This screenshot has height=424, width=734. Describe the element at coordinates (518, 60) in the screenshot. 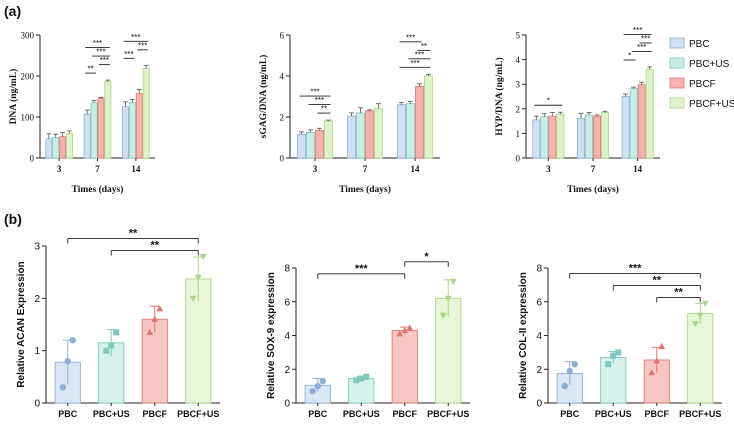

I see `y-tick-label: 4` at that location.